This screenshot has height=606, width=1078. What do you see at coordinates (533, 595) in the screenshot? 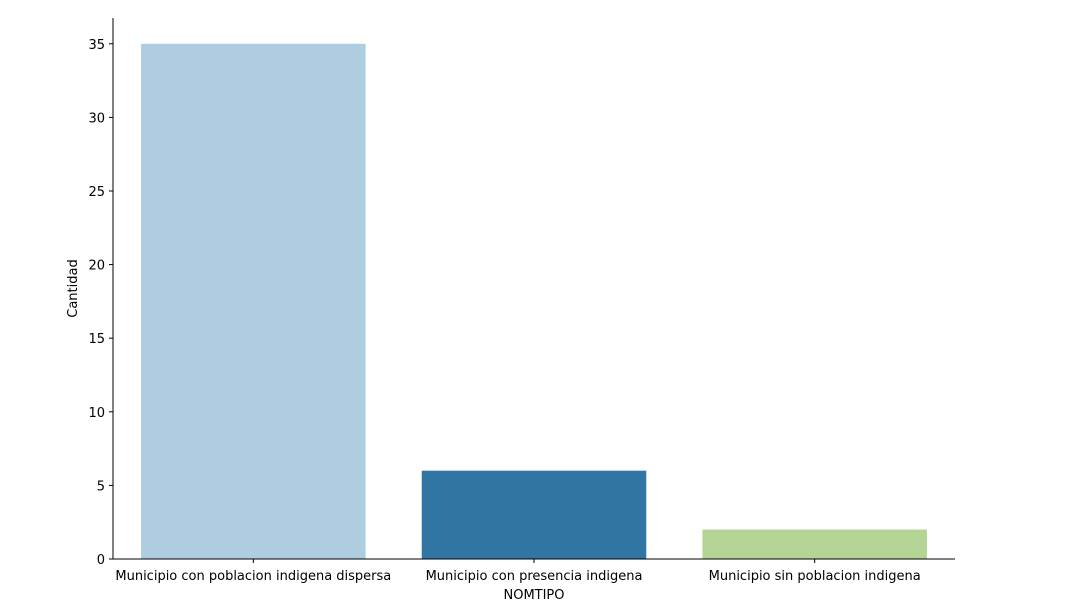
I see `x-axis-label: NOMTIPO` at bounding box center [533, 595].